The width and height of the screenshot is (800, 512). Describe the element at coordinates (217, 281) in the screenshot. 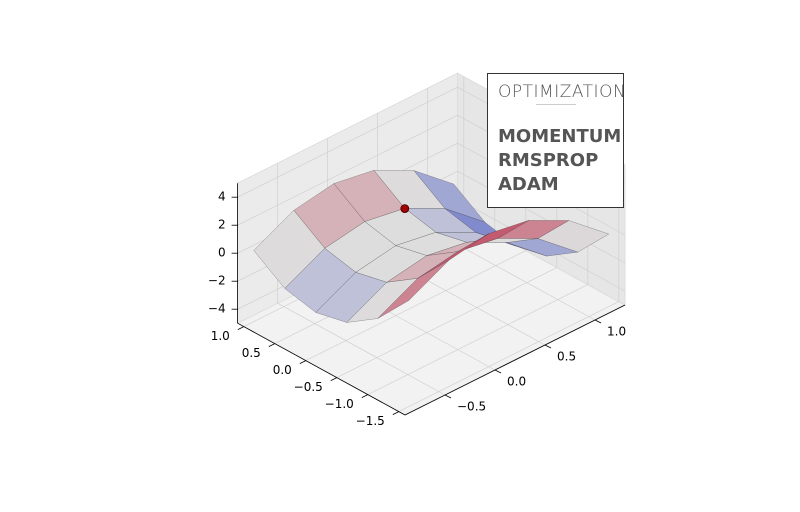

I see `z-tick-label: −2` at that location.